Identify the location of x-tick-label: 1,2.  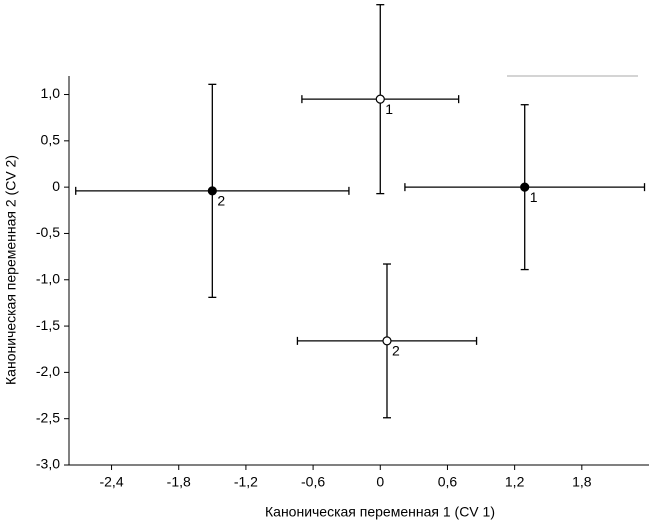
(515, 482).